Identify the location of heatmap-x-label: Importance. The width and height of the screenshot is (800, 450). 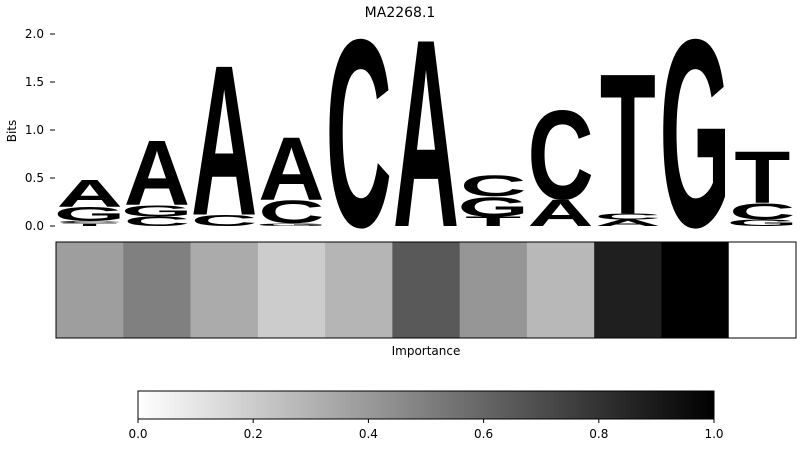
(426, 351).